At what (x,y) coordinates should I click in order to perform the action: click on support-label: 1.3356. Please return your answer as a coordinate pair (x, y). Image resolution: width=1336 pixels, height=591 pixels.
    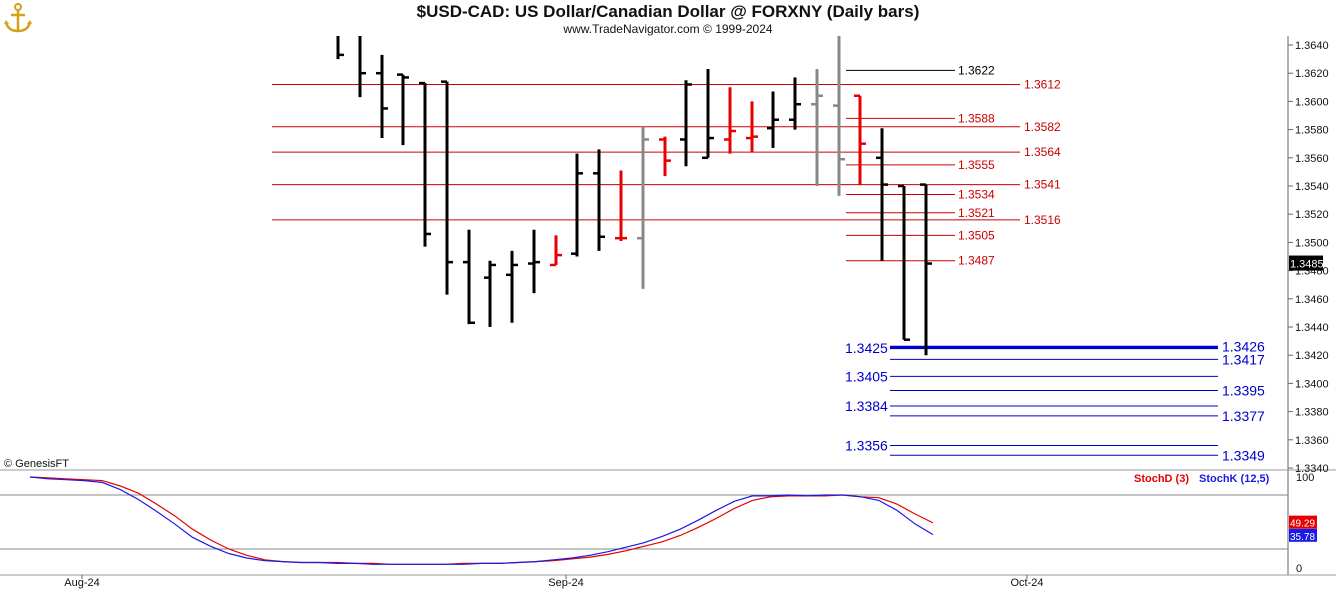
    Looking at the image, I should click on (866, 445).